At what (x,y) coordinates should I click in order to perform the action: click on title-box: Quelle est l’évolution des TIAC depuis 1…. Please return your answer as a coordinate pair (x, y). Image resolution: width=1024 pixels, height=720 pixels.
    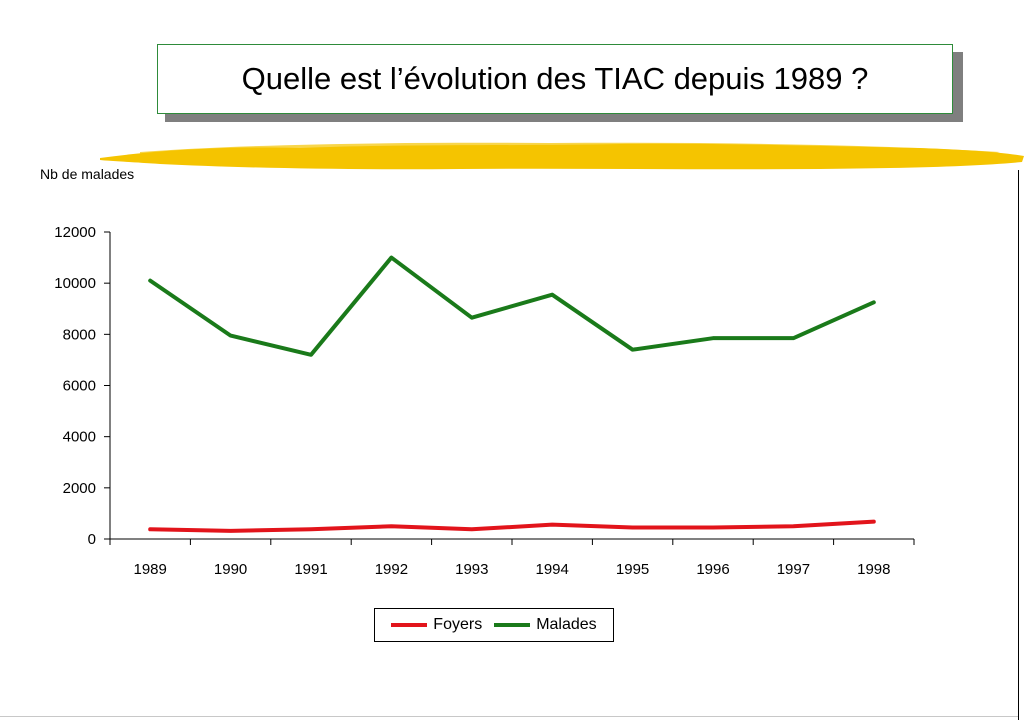
    Looking at the image, I should click on (555, 79).